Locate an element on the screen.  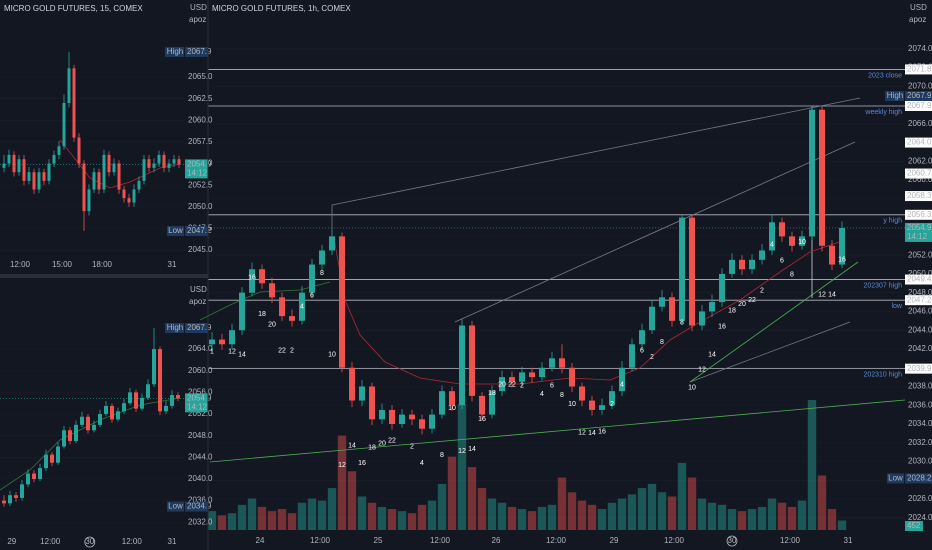
y-tick-label: 2045.0 is located at coordinates (200, 249).